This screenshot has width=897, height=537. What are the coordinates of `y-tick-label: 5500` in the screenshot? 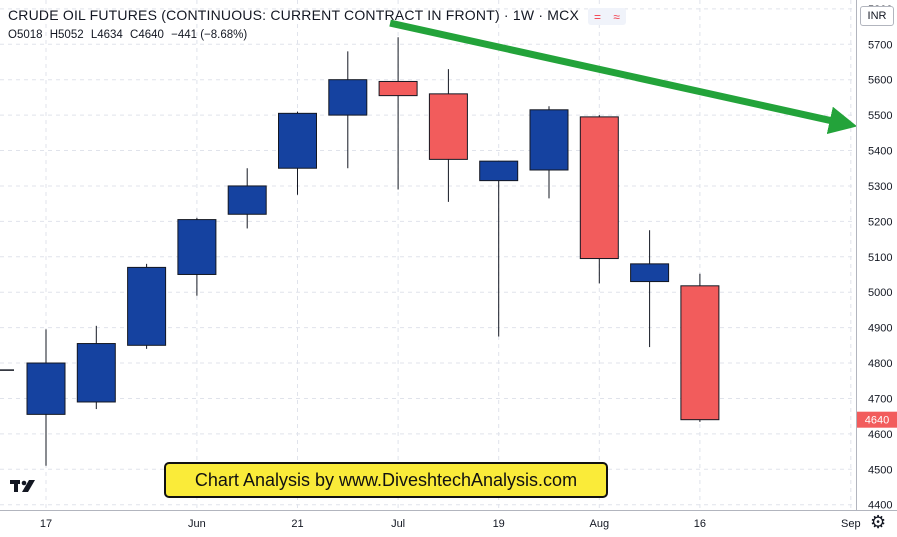 It's located at (880, 116).